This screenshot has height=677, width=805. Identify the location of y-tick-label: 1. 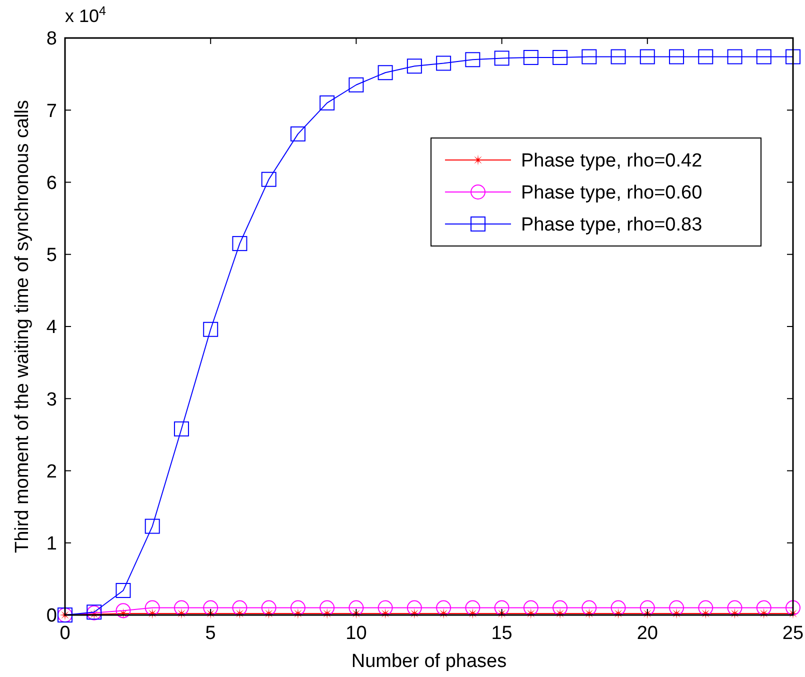
(51, 544).